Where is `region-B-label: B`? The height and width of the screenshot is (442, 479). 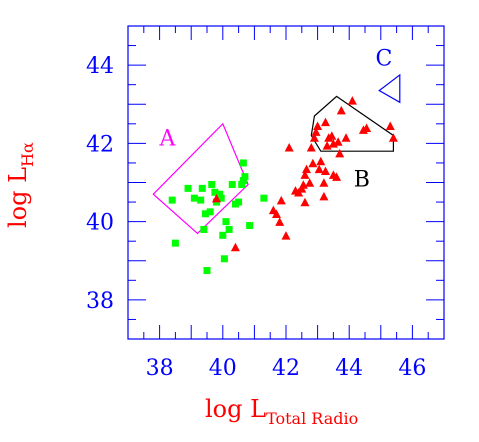 region-B-label: B is located at coordinates (362, 180).